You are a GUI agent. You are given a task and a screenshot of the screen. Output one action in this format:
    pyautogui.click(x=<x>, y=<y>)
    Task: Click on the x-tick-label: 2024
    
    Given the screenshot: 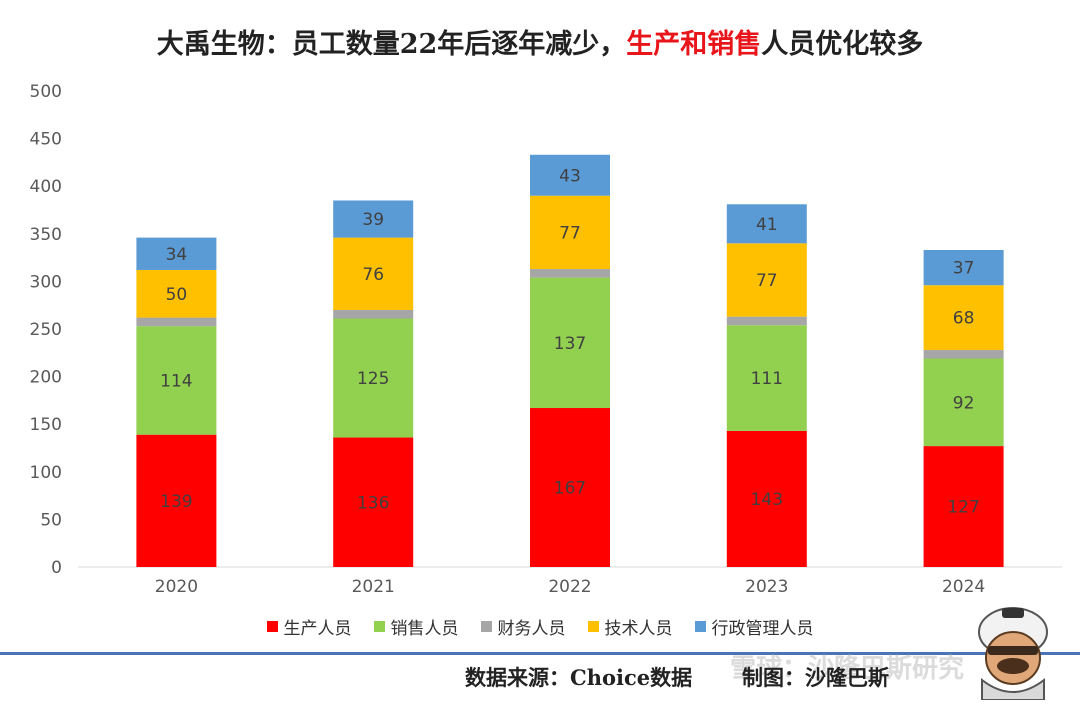 What is the action you would take?
    pyautogui.click(x=963, y=587)
    